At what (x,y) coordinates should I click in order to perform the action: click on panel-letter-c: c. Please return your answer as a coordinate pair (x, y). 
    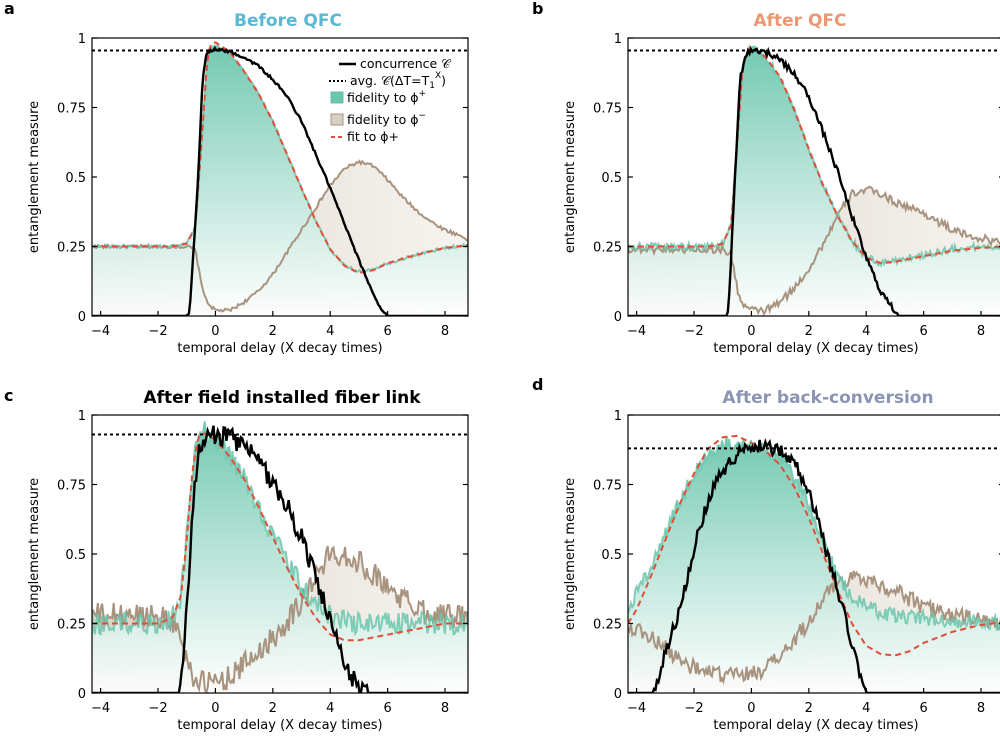
    Looking at the image, I should click on (8, 395).